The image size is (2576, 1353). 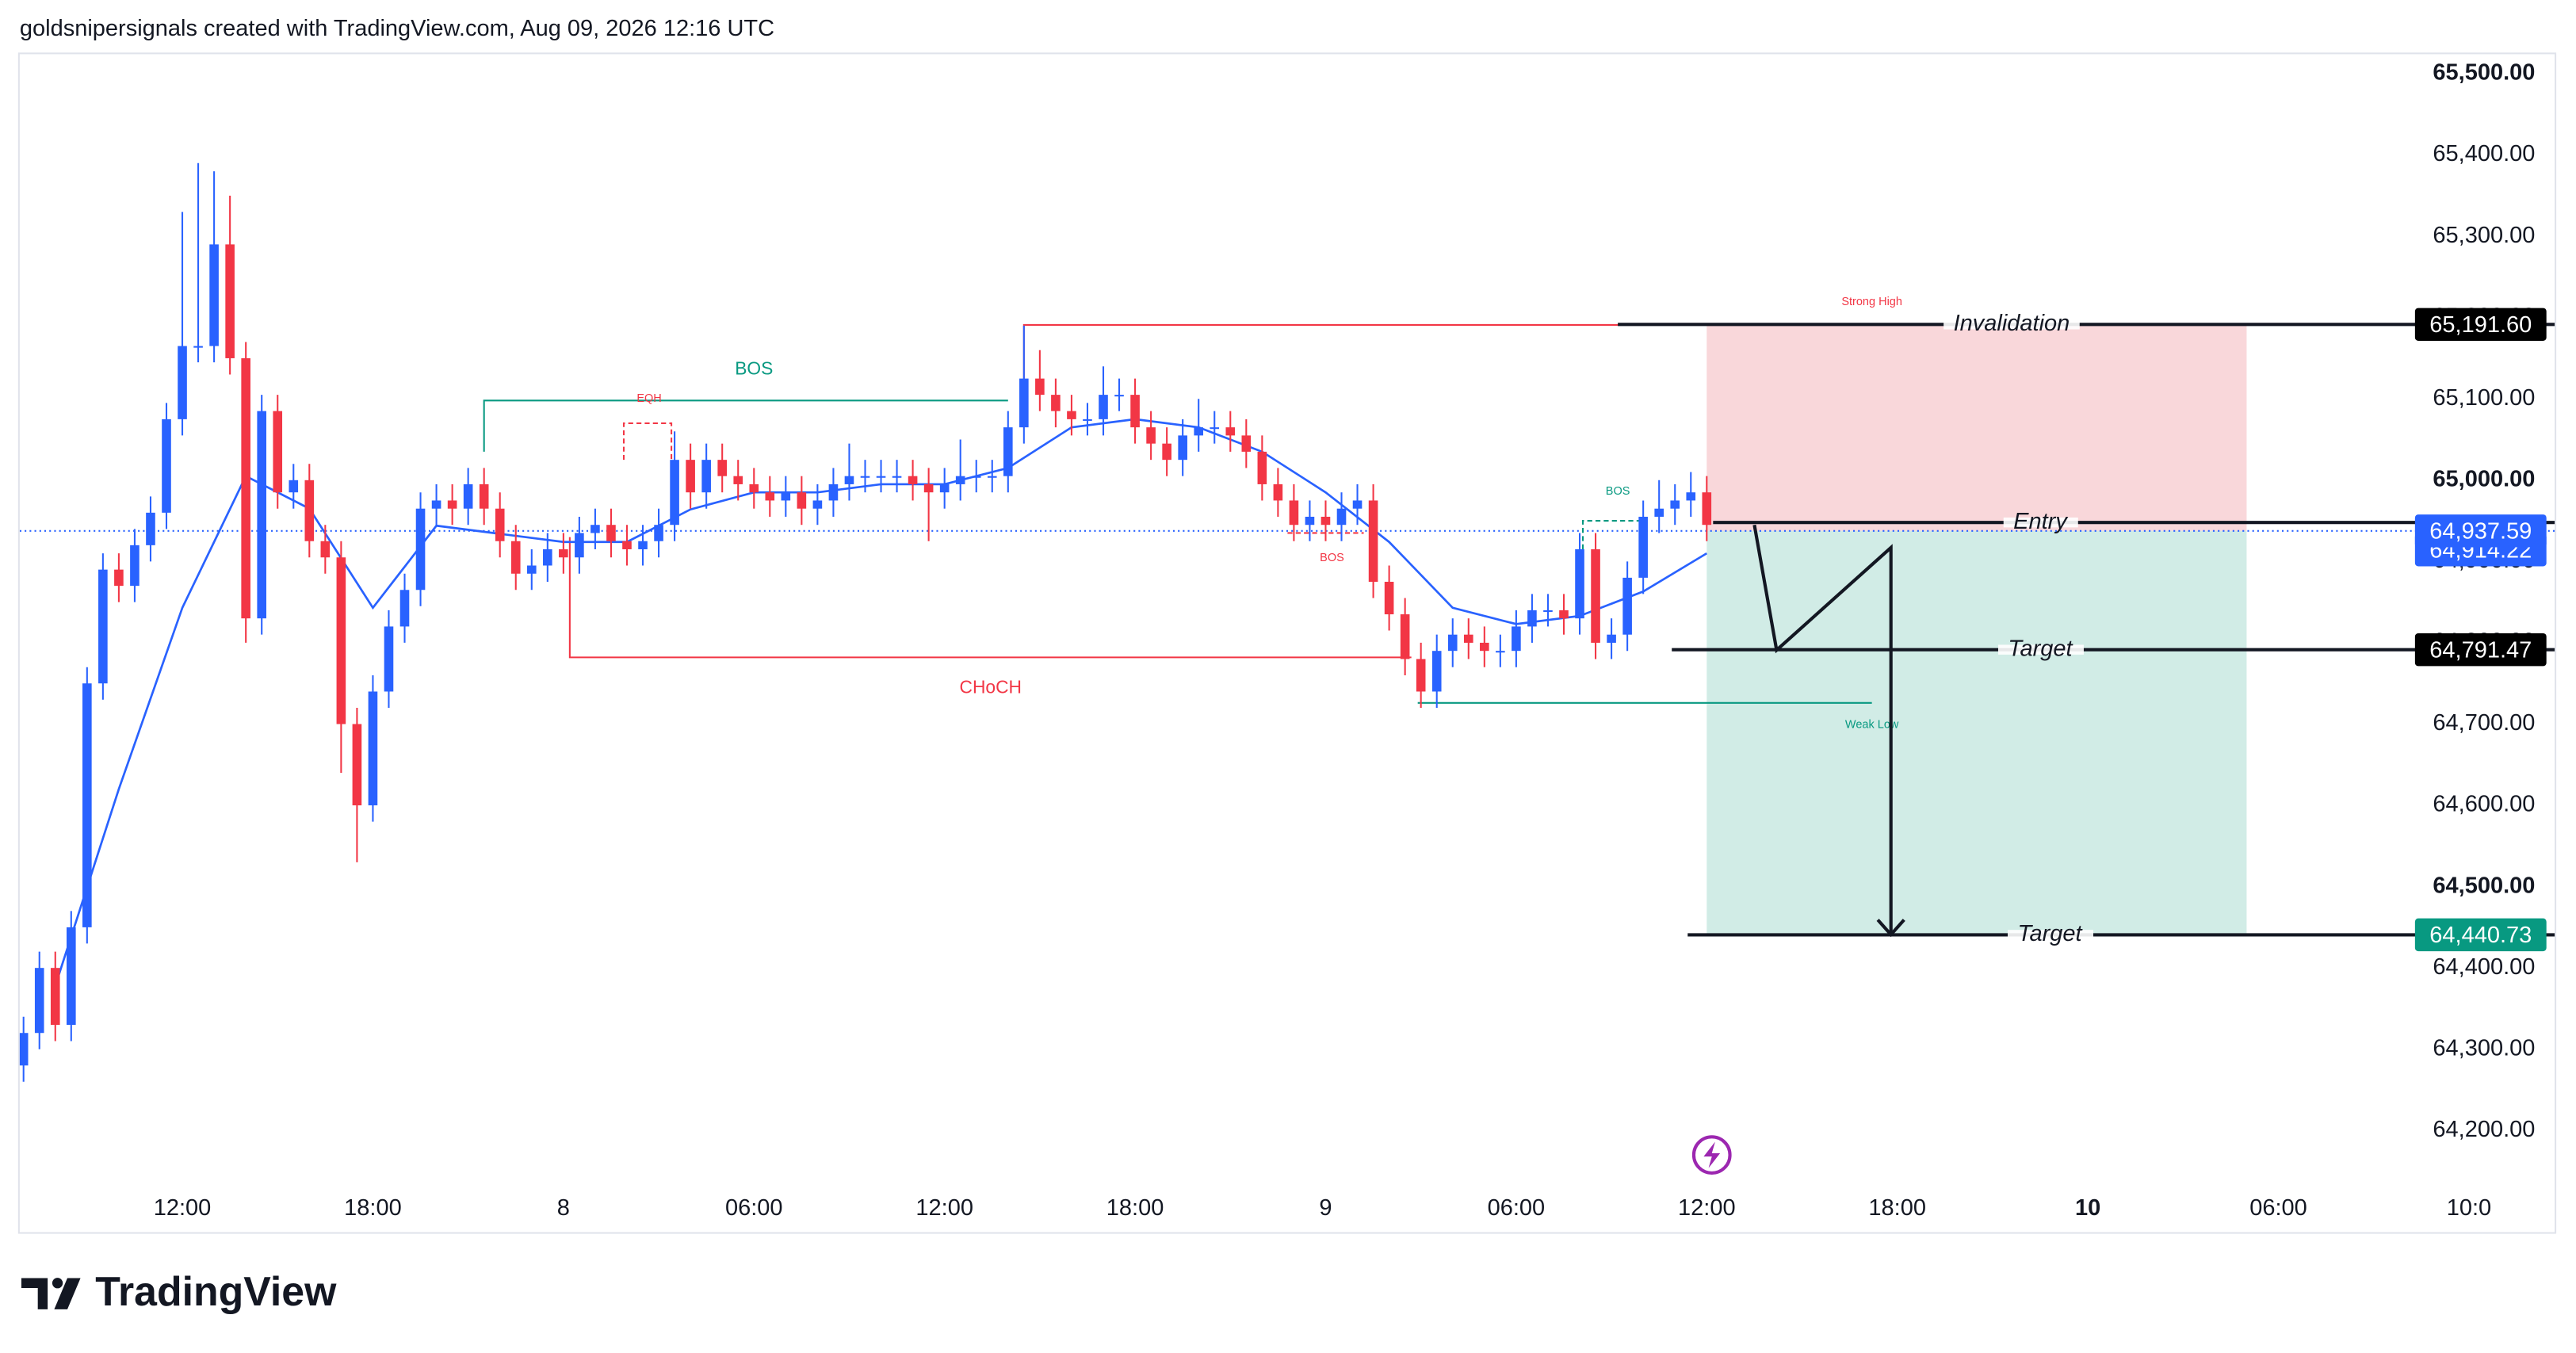 I want to click on structure-label: Weak Low, so click(x=1872, y=725).